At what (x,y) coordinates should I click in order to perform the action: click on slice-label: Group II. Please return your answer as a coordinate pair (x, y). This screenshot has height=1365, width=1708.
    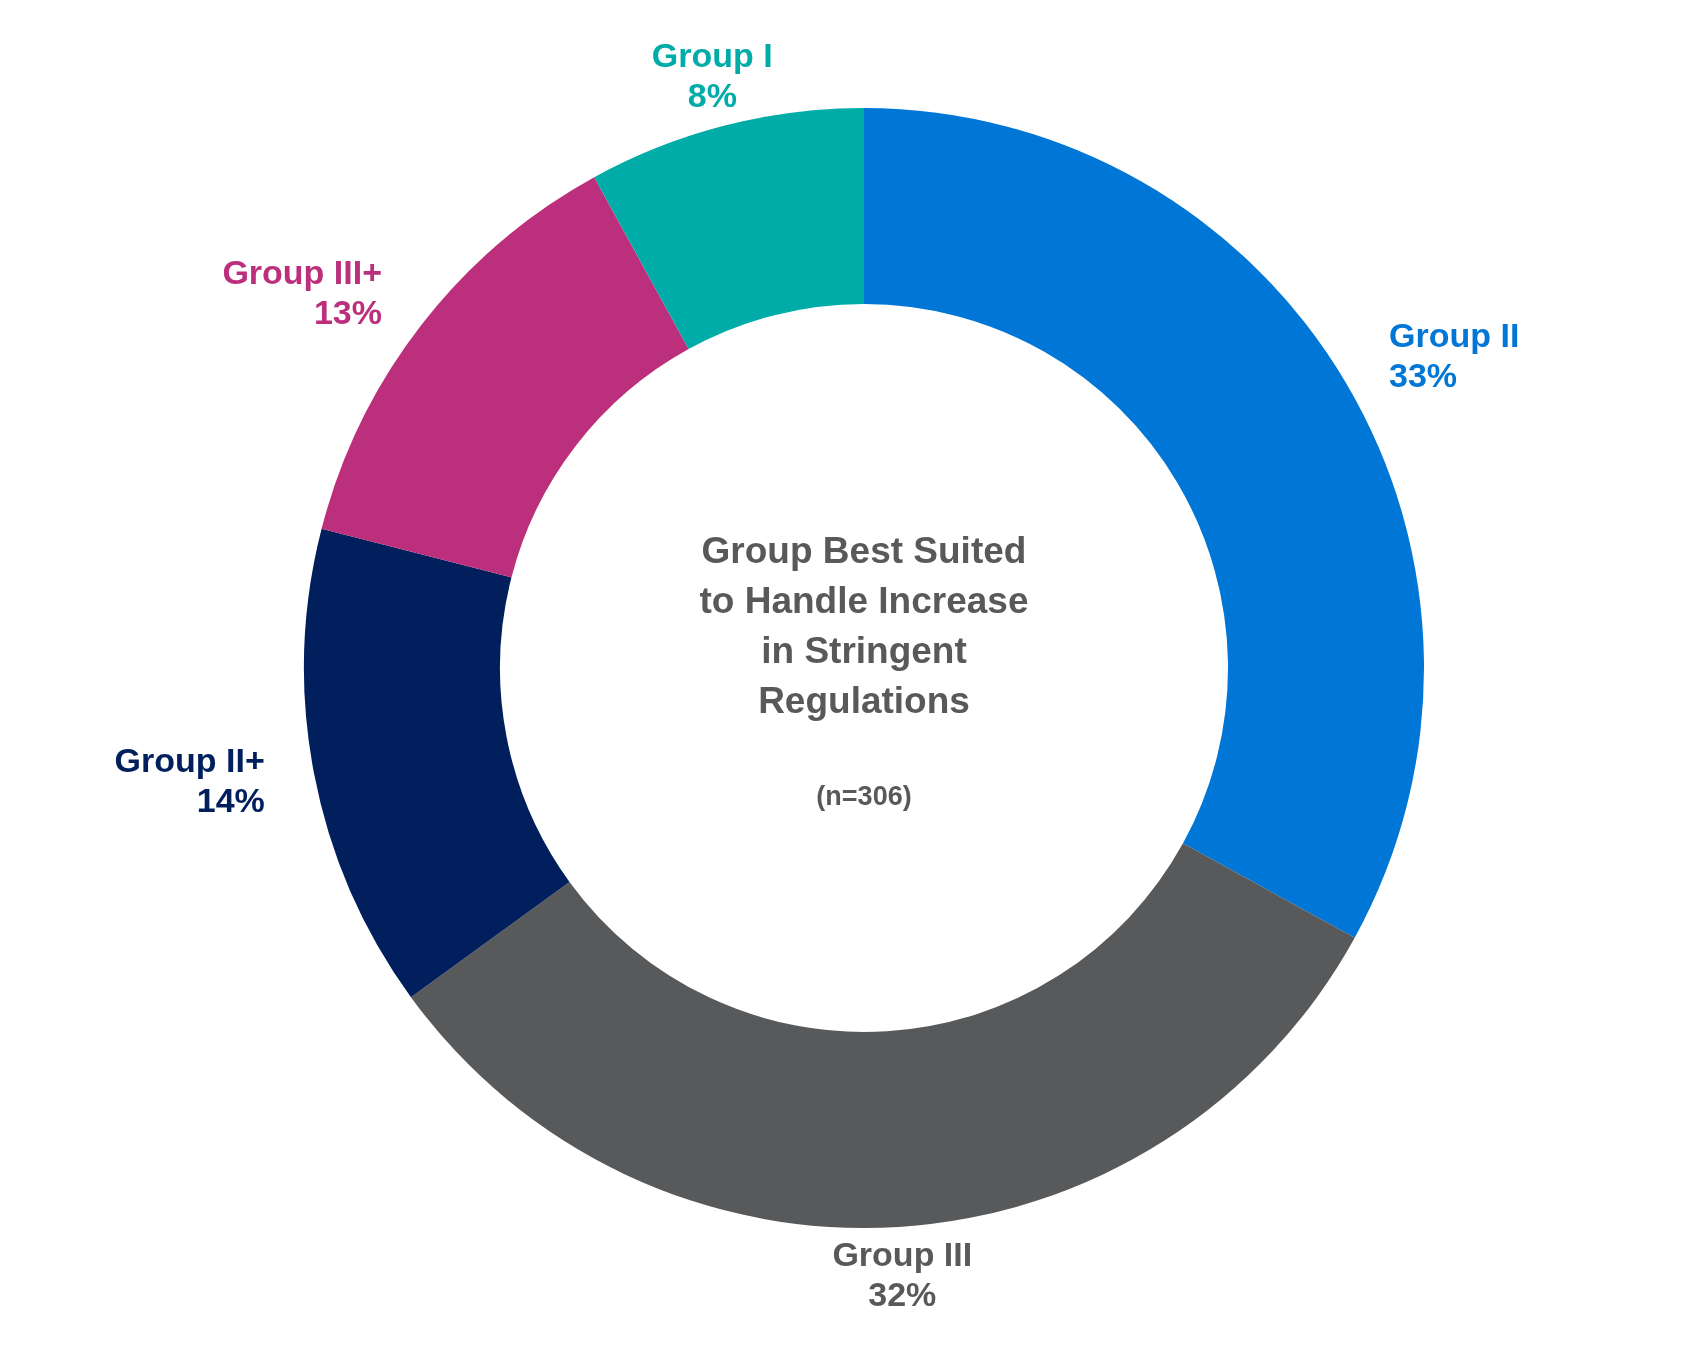
    Looking at the image, I should click on (1454, 334).